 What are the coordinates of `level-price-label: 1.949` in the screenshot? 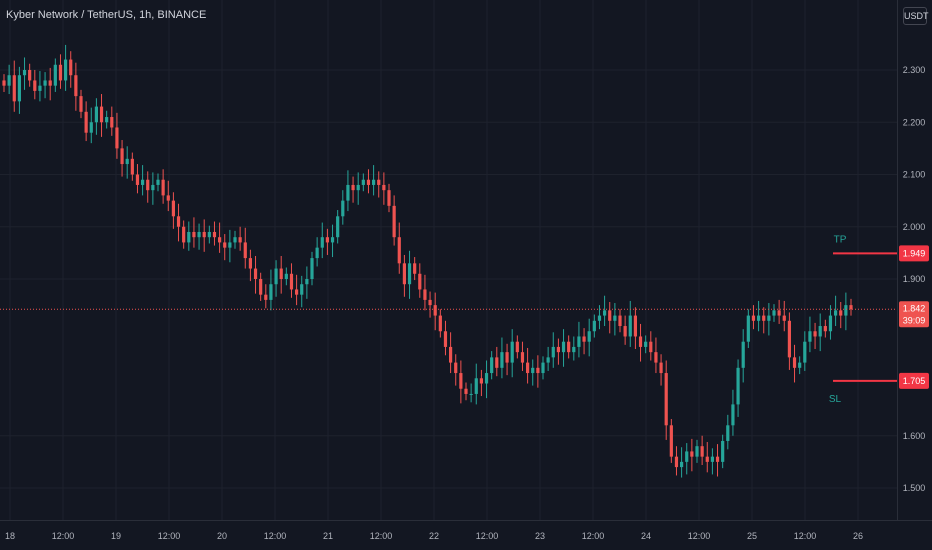 It's located at (914, 253).